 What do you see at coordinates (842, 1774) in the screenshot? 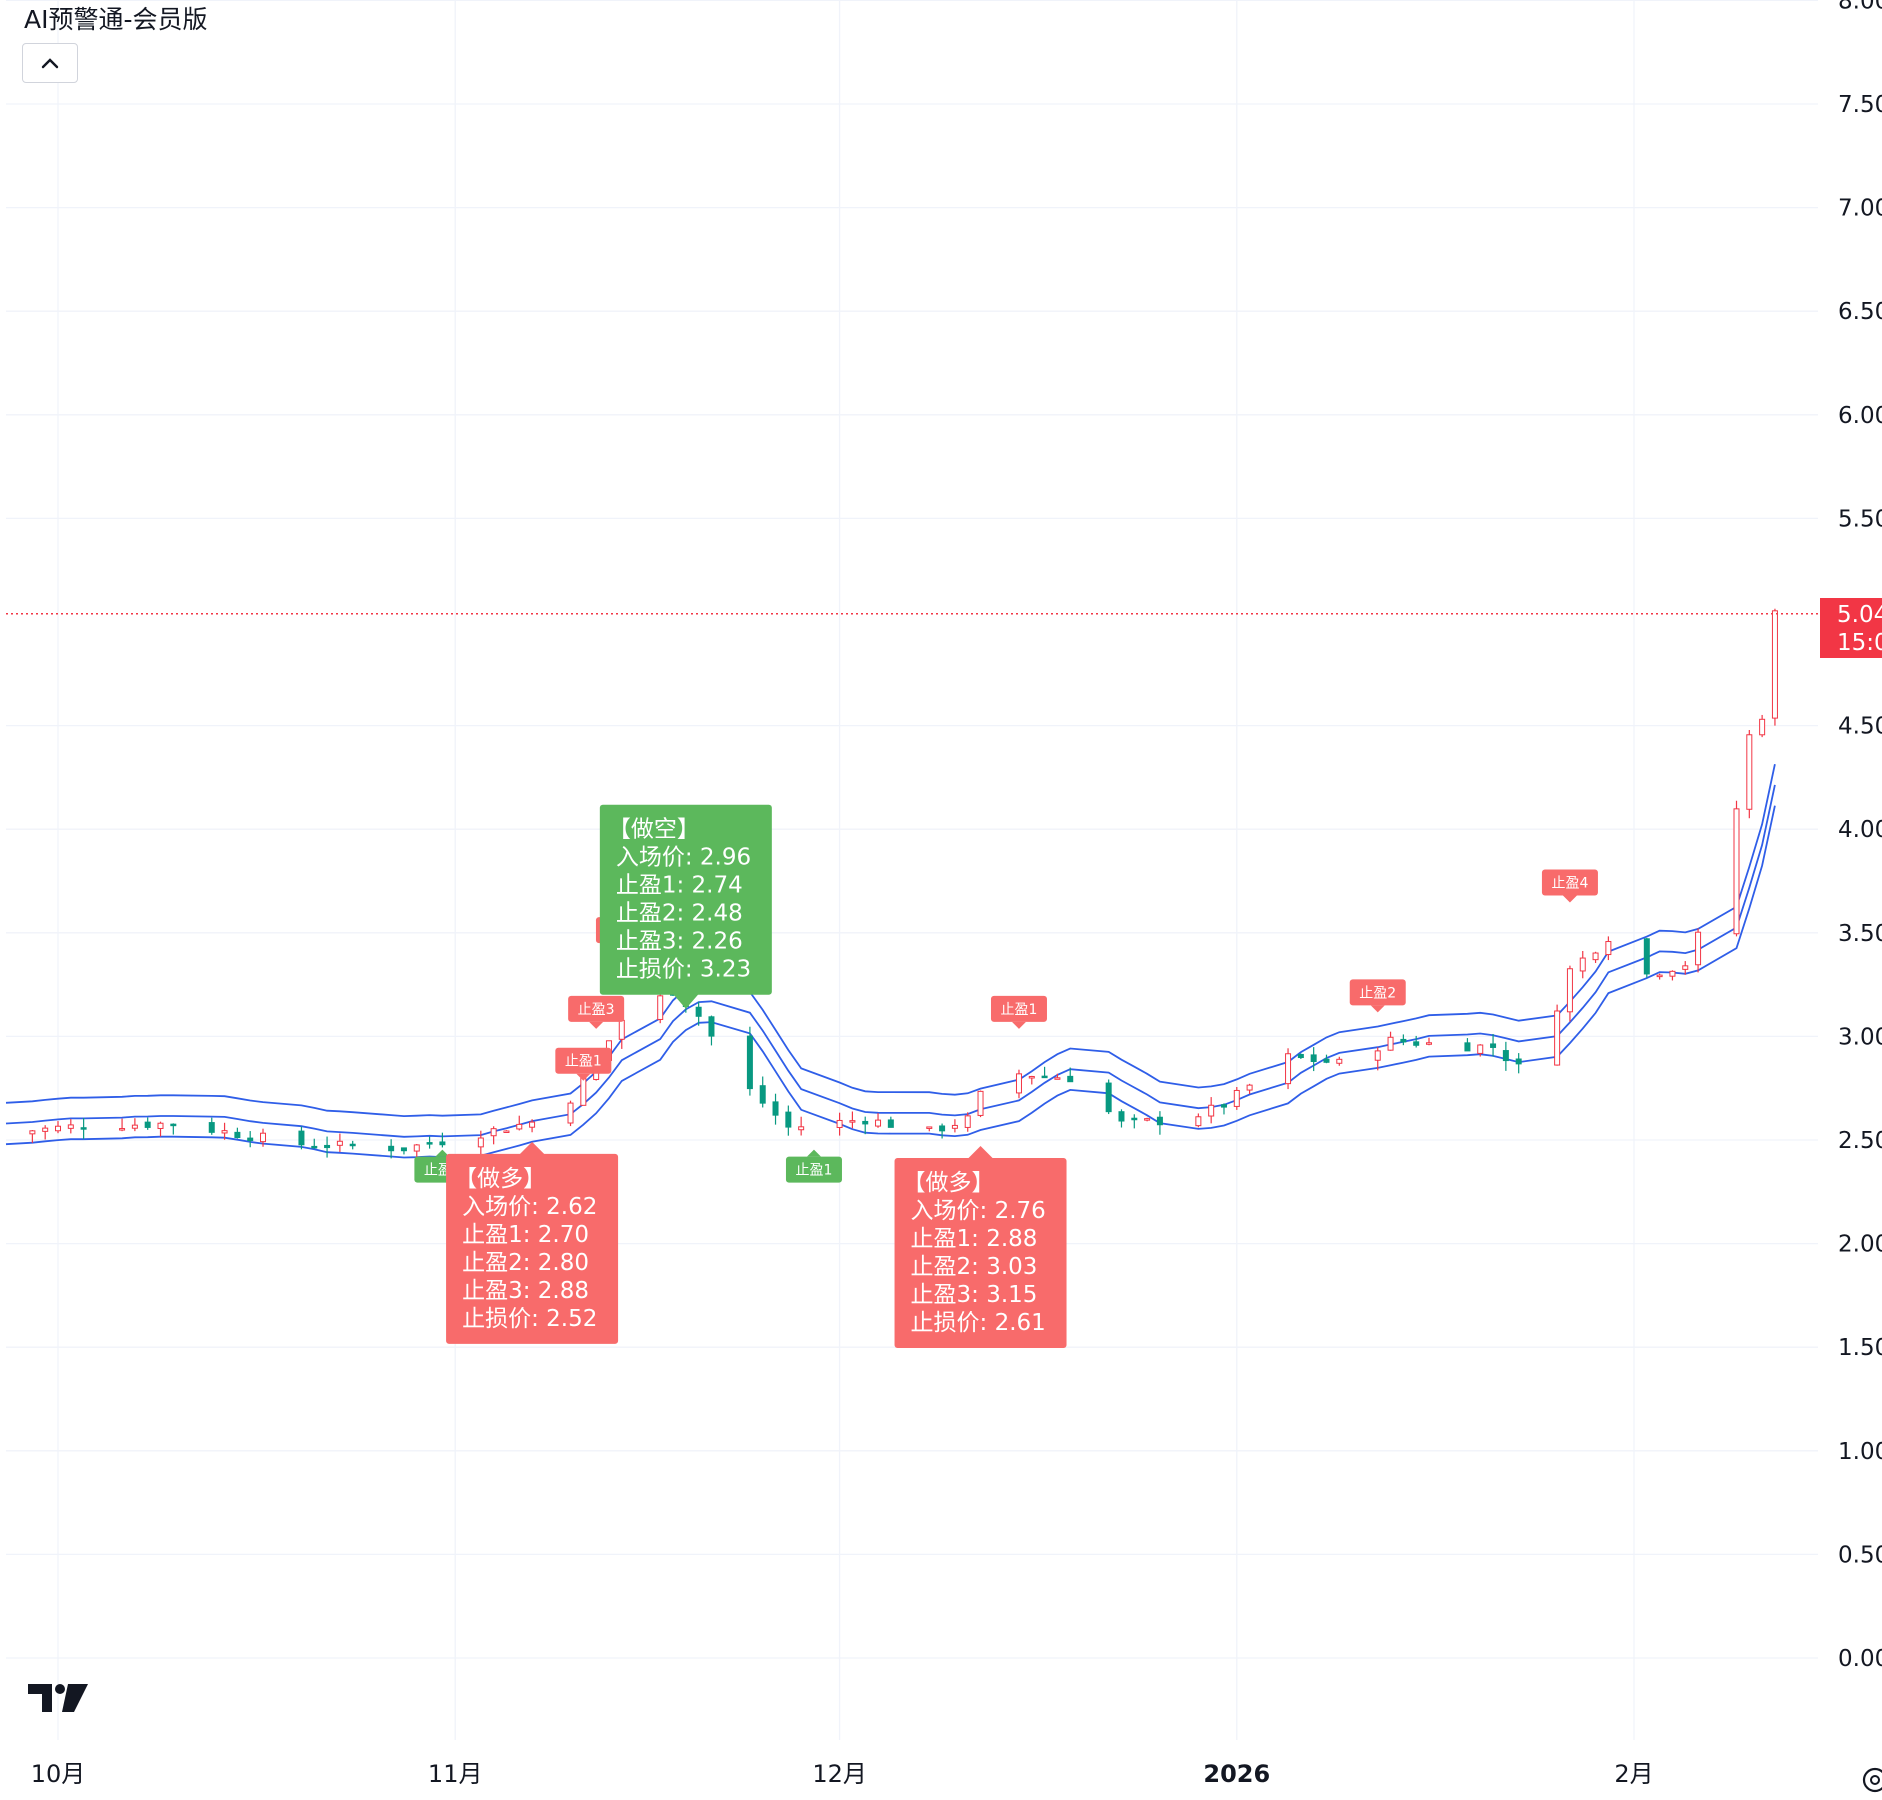
I see `time-axis: 10月 11月 12月 2026 2月` at bounding box center [842, 1774].